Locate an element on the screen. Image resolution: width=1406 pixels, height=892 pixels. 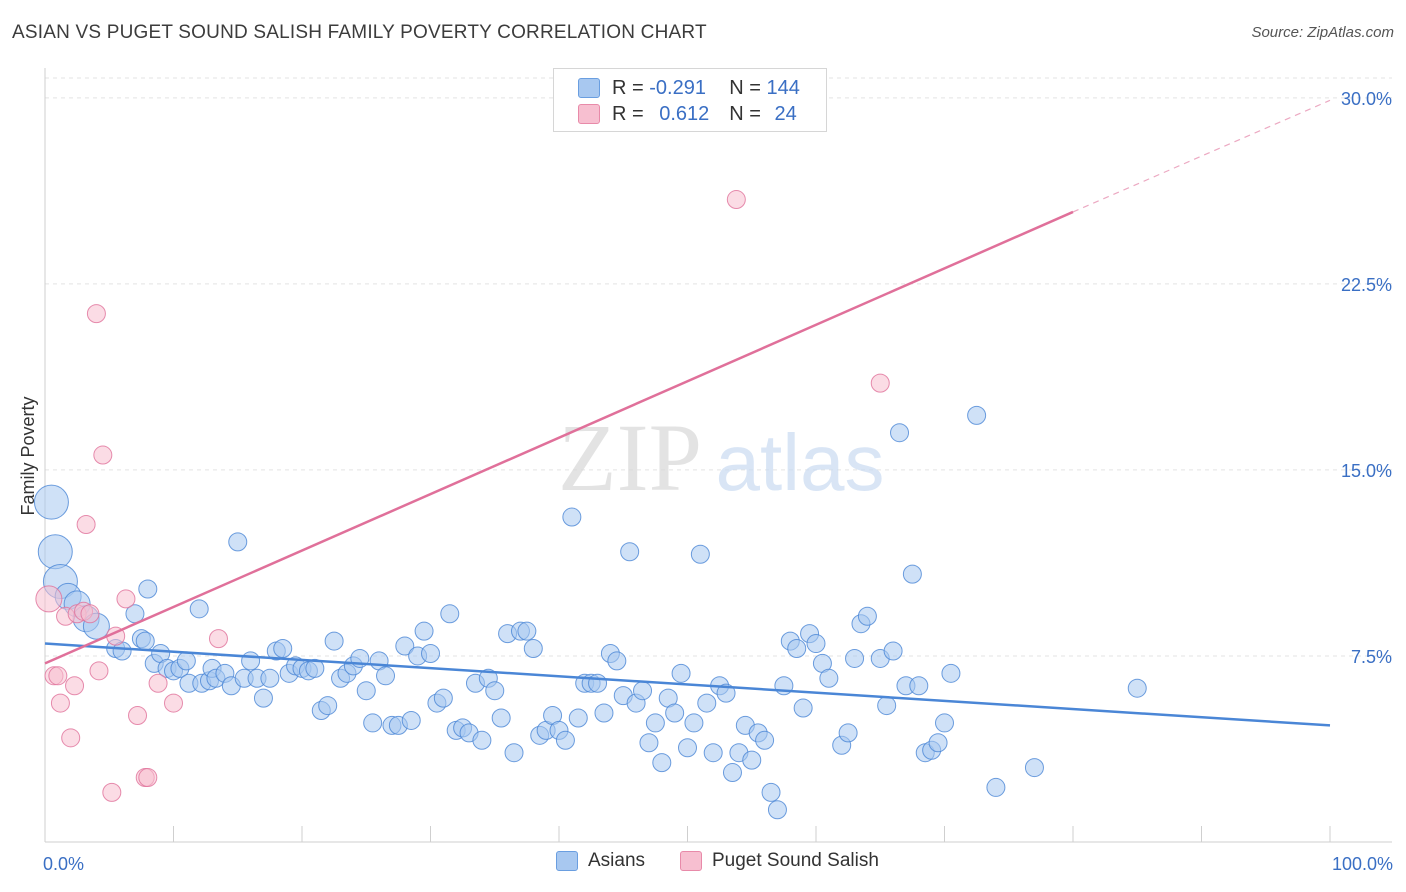
correlation-legend: R = -0.291 N = 144 R = 0.612 N = 24 is located at coordinates (690, 100).